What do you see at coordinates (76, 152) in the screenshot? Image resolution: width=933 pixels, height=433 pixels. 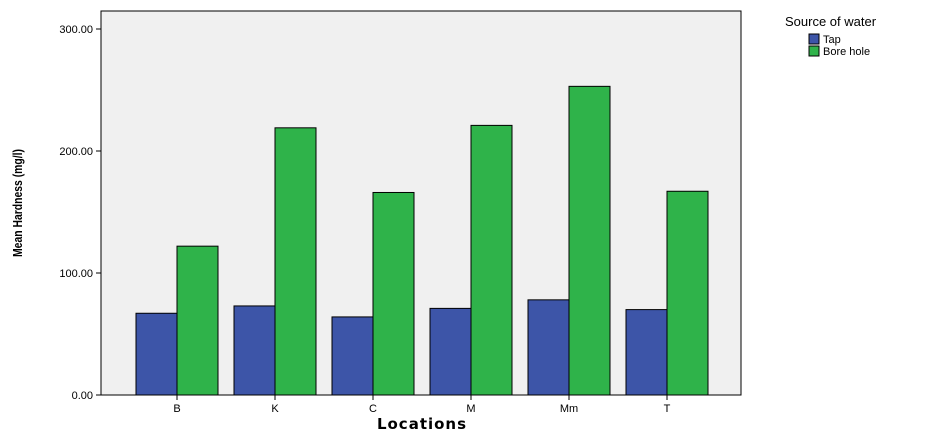 I see `y-tick-label: 200.00` at bounding box center [76, 152].